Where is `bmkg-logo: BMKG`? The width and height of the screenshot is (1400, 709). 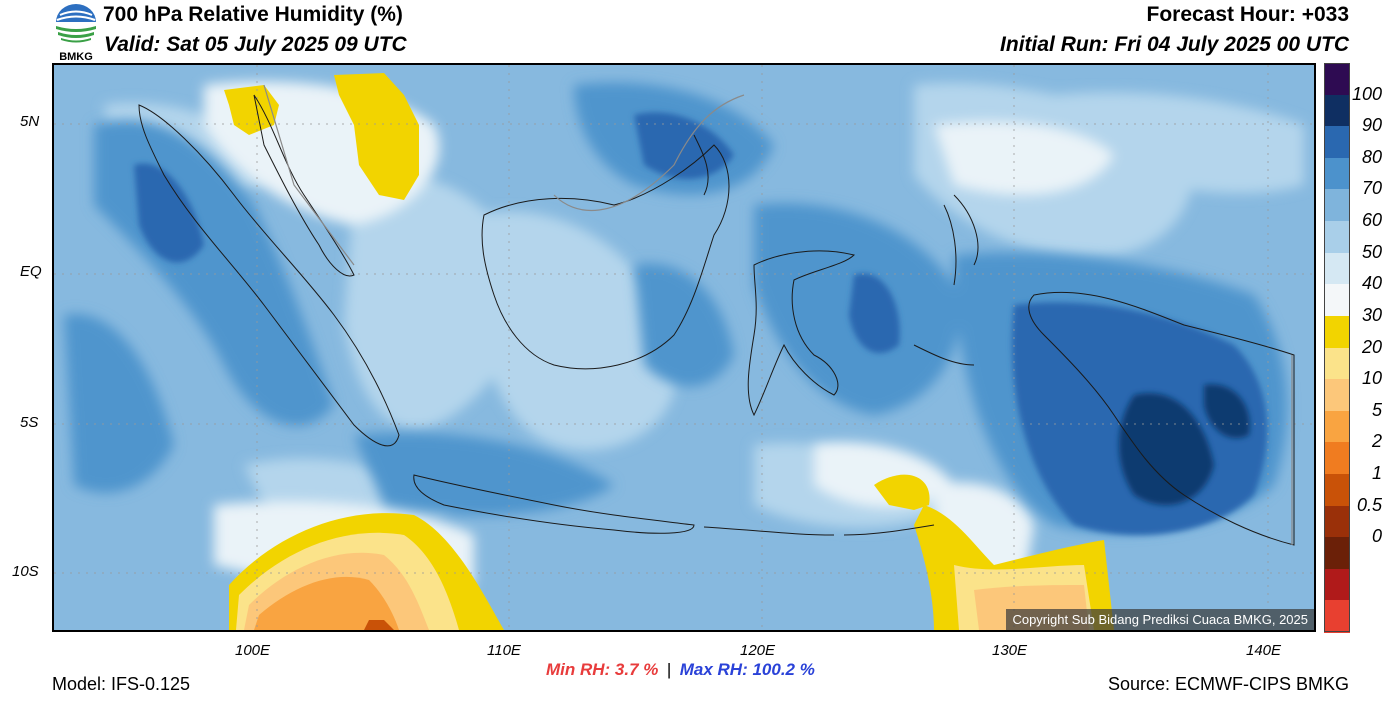
bmkg-logo: BMKG is located at coordinates (76, 32).